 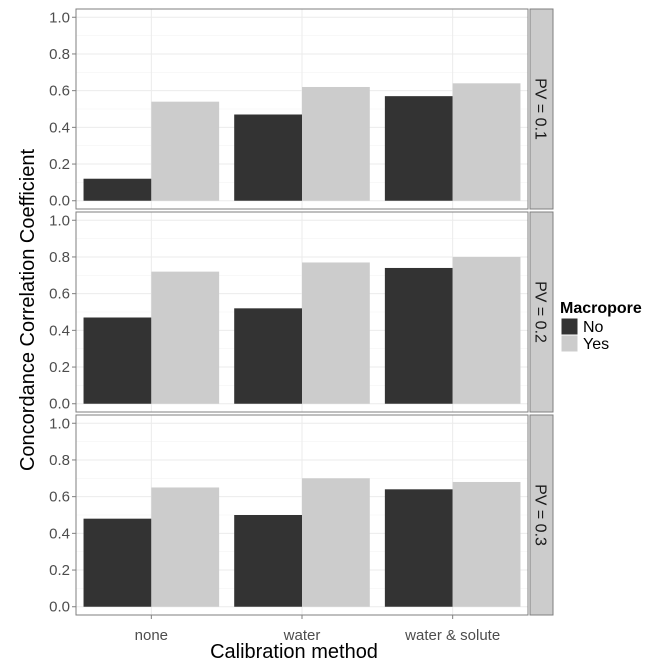 I want to click on facet-strip-label: PV = 0.3, so click(x=540, y=515).